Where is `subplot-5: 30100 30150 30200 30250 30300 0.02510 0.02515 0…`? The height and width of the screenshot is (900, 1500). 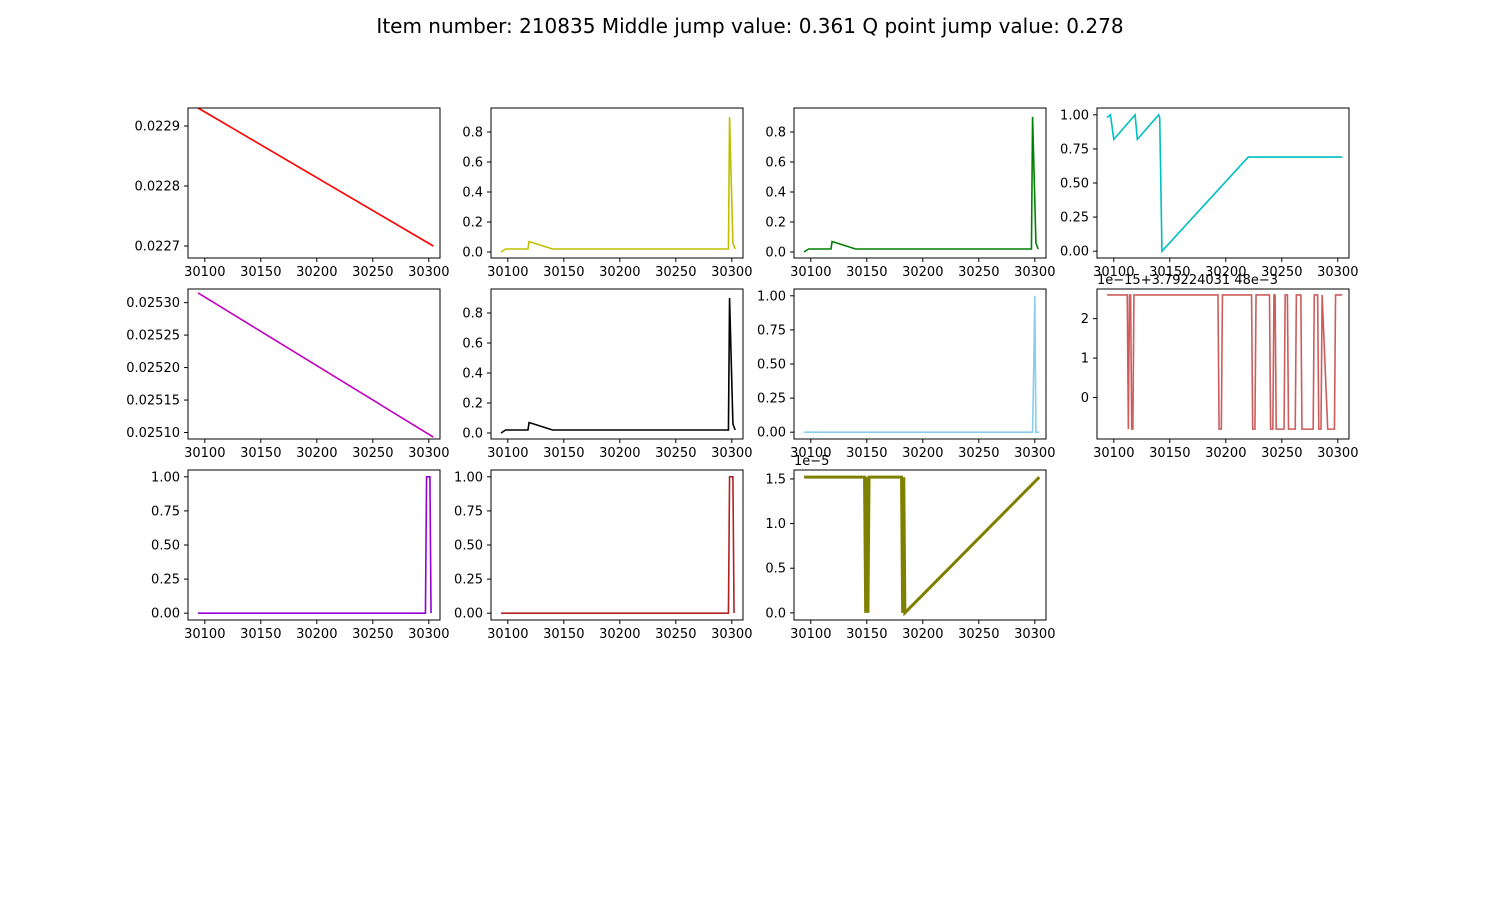 subplot-5: 30100 30150 30200 30250 30300 0.02510 0.02515 0… is located at coordinates (287, 374).